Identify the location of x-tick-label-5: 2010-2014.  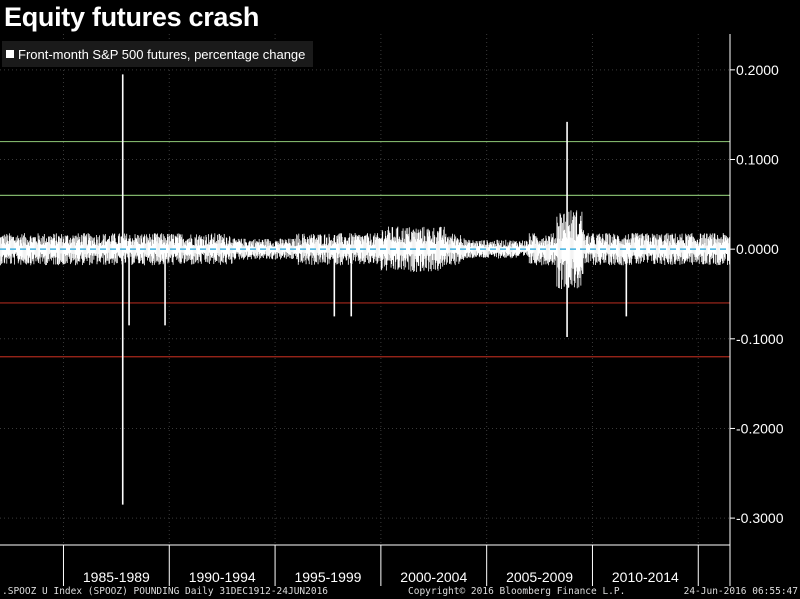
(645, 577).